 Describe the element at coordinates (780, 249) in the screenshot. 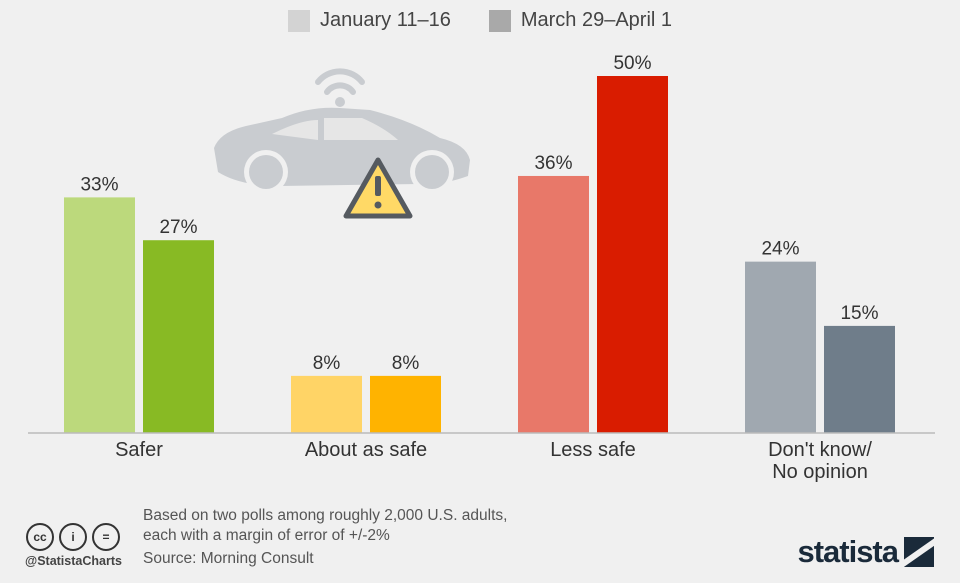

I see `value-label-3-0: 24%` at that location.